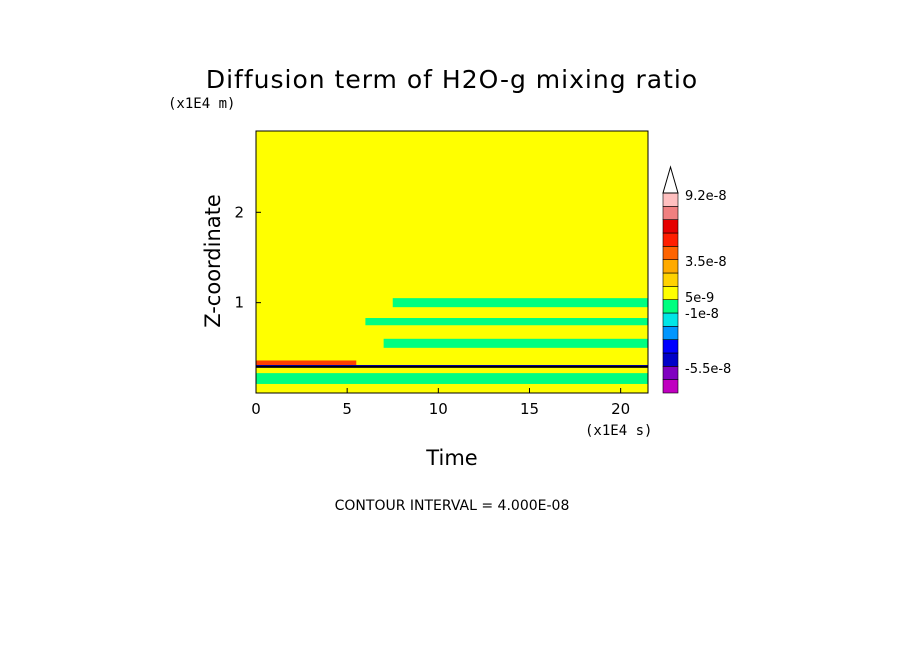  What do you see at coordinates (618, 431) in the screenshot?
I see `x-unit-label: (x1E4 s)` at bounding box center [618, 431].